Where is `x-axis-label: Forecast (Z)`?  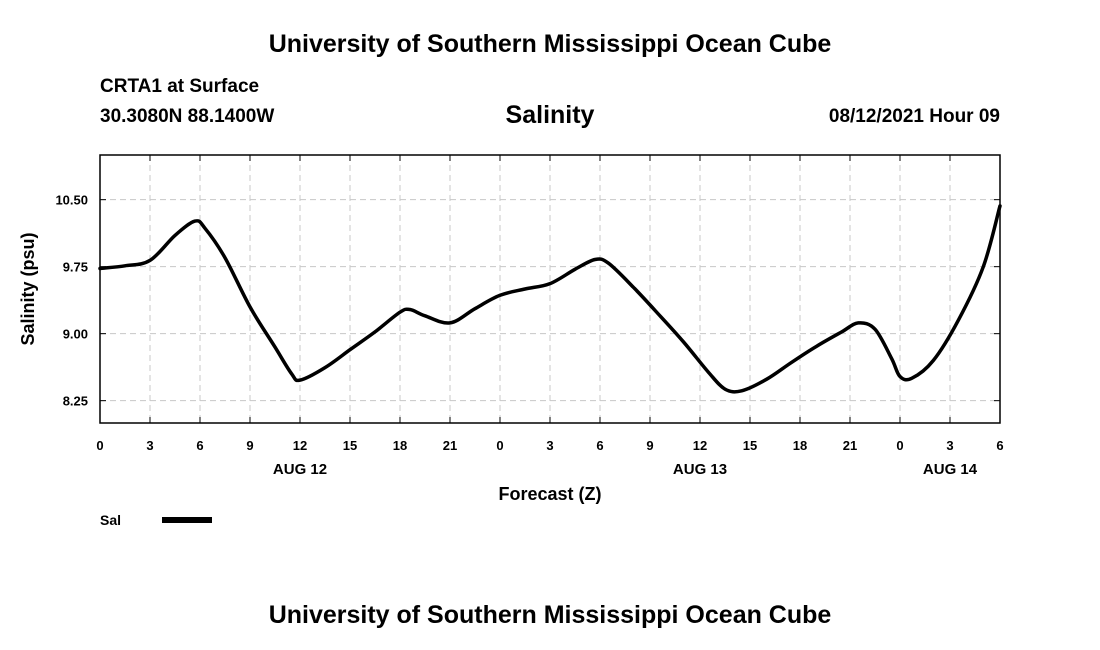
x-axis-label: Forecast (Z) is located at coordinates (549, 494).